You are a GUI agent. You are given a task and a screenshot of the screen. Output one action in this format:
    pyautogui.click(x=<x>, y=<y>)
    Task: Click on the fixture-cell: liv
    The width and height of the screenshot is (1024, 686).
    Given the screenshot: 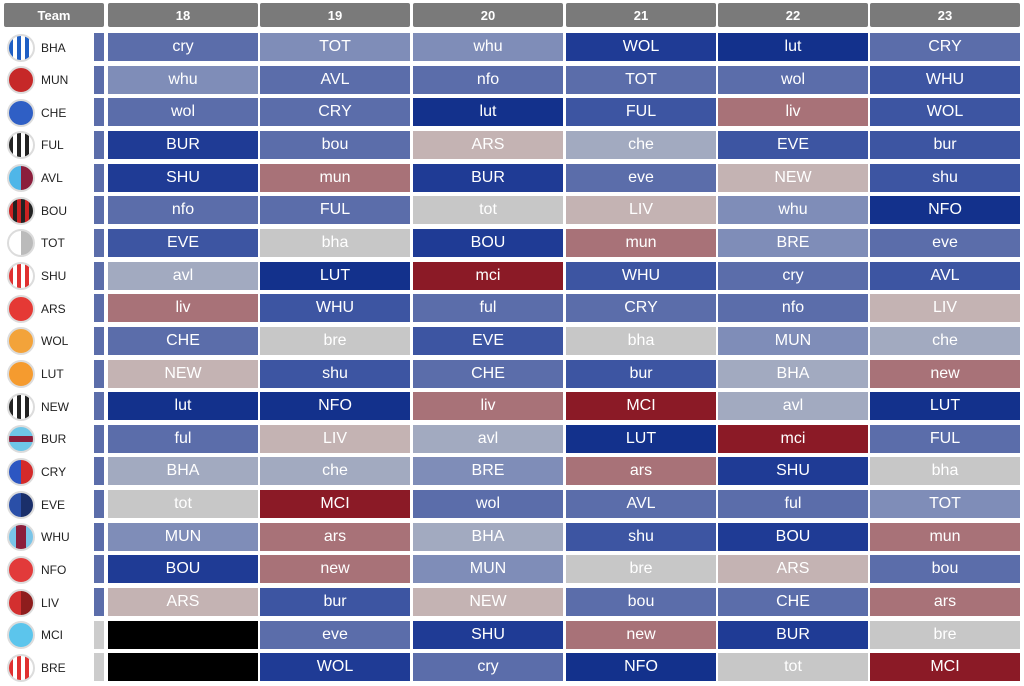 What is the action you would take?
    pyautogui.click(x=793, y=112)
    